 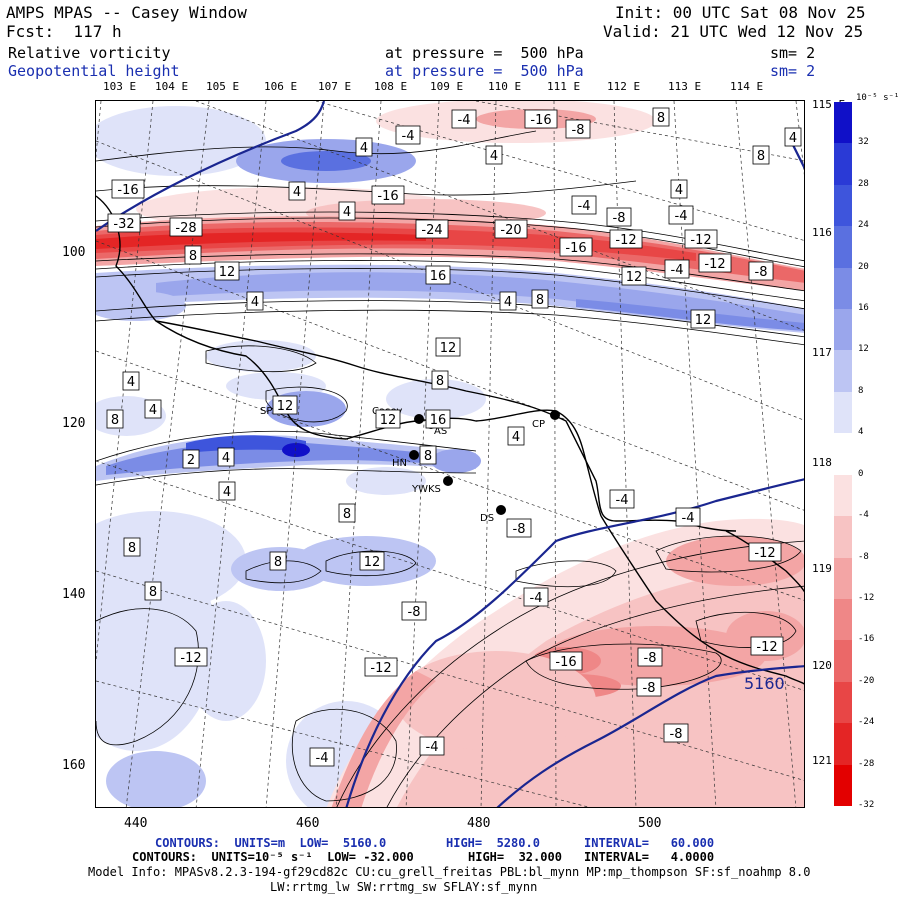 What do you see at coordinates (404, 887) in the screenshot?
I see `footer-model-info-2: LW:rrtmg_lw SW:rrtmg_sw SFLAY:sf_mynn` at bounding box center [404, 887].